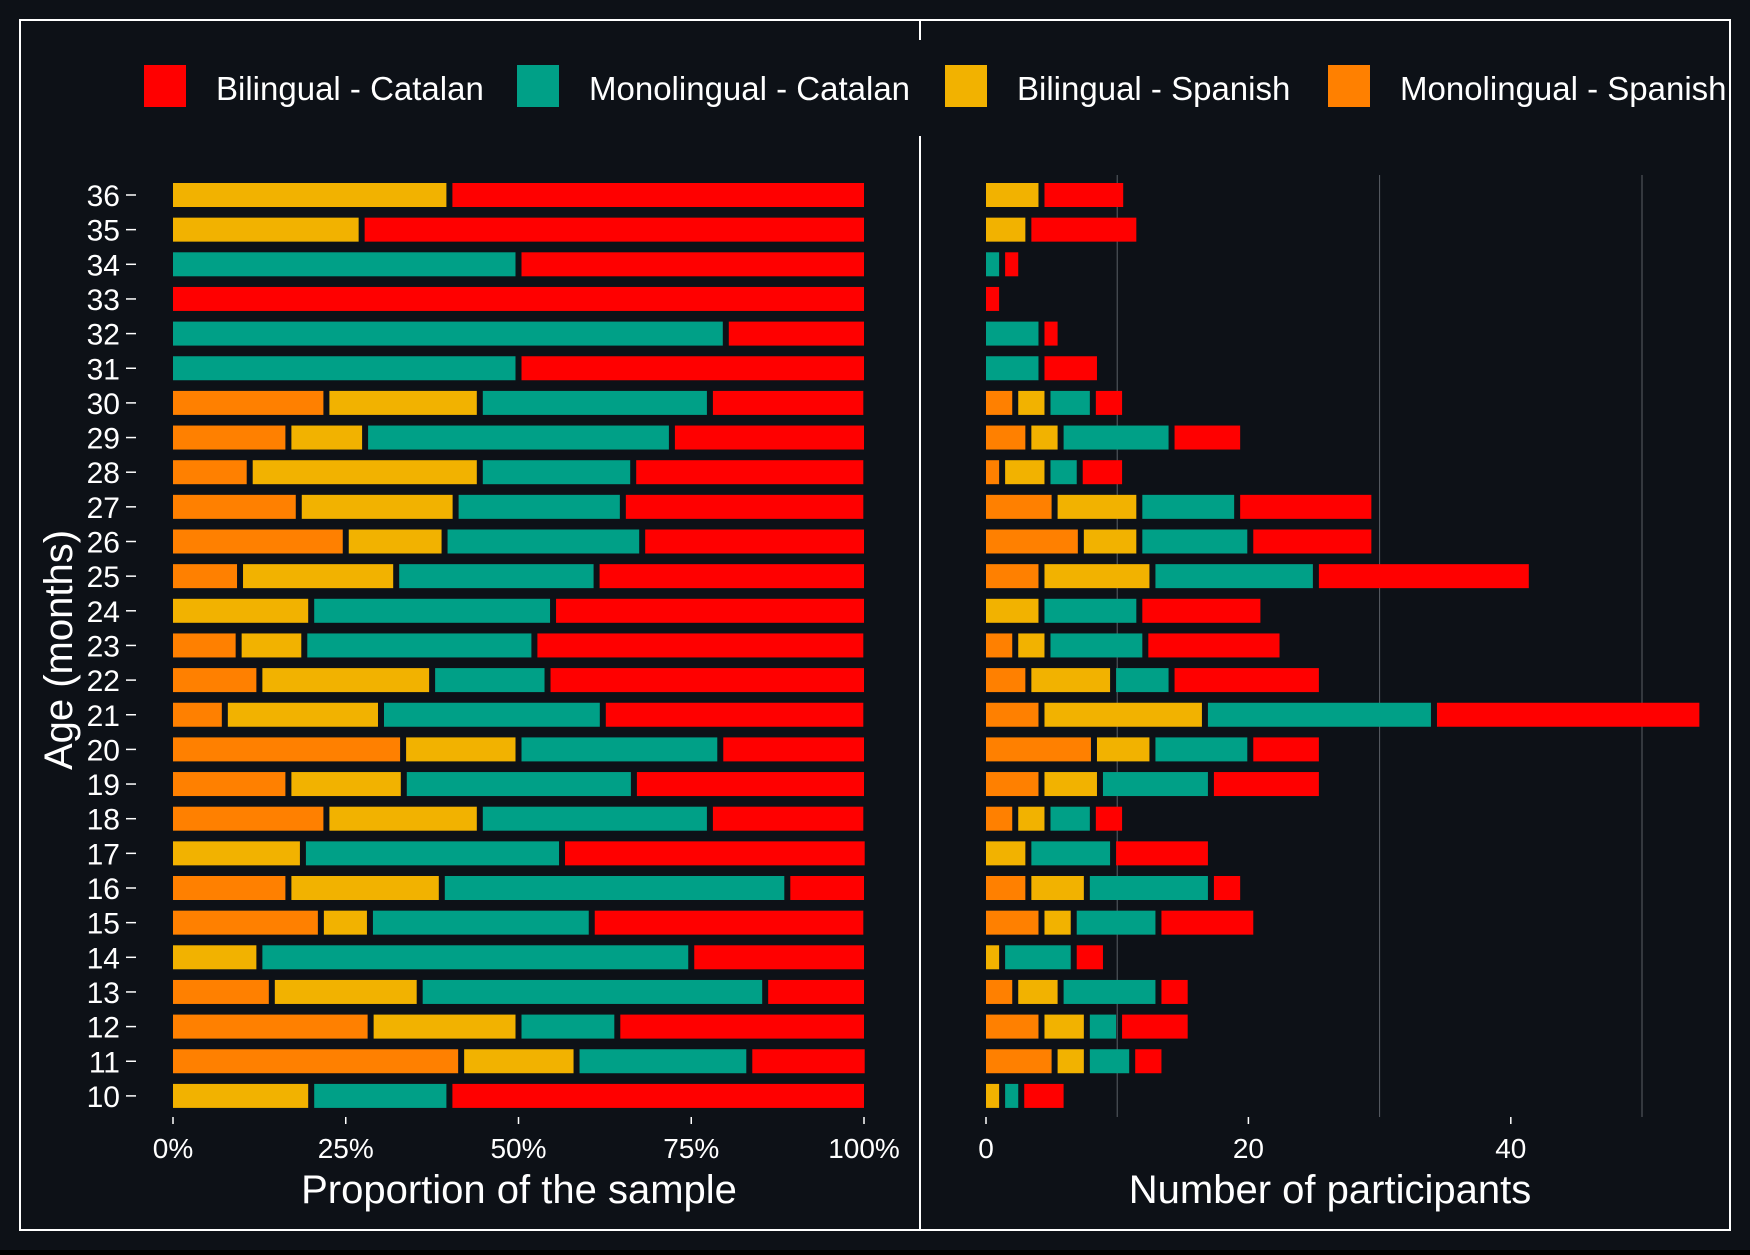 This screenshot has height=1255, width=1750. Describe the element at coordinates (1248, 1148) in the screenshot. I see `x-tick-label: 20` at that location.